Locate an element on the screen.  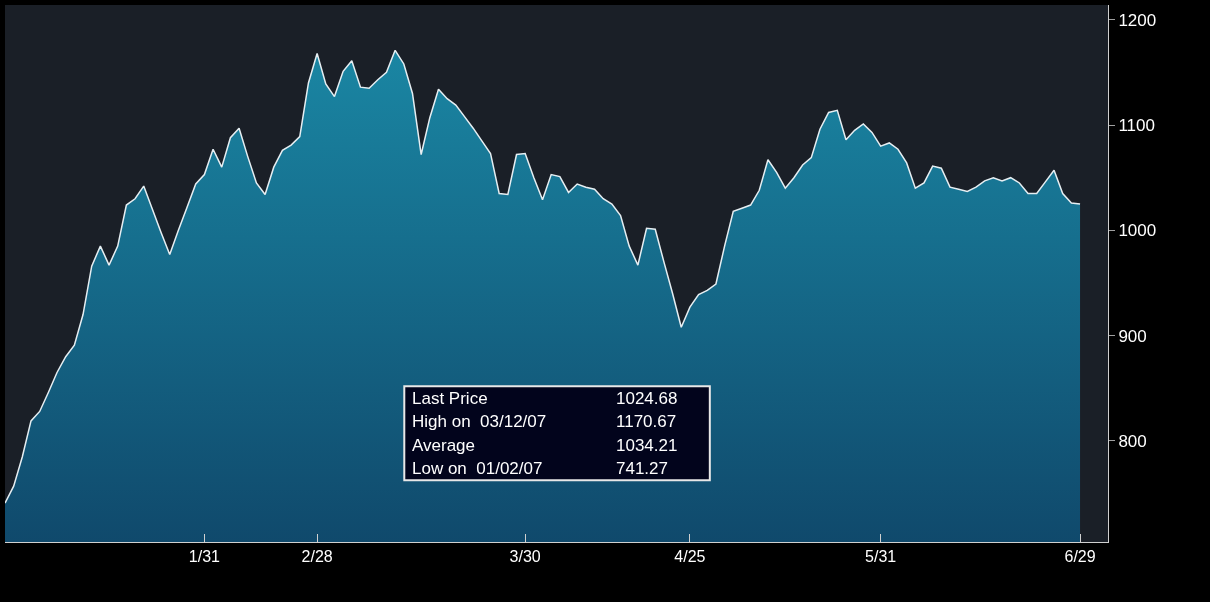
y-tick-label: 1200 is located at coordinates (1137, 20).